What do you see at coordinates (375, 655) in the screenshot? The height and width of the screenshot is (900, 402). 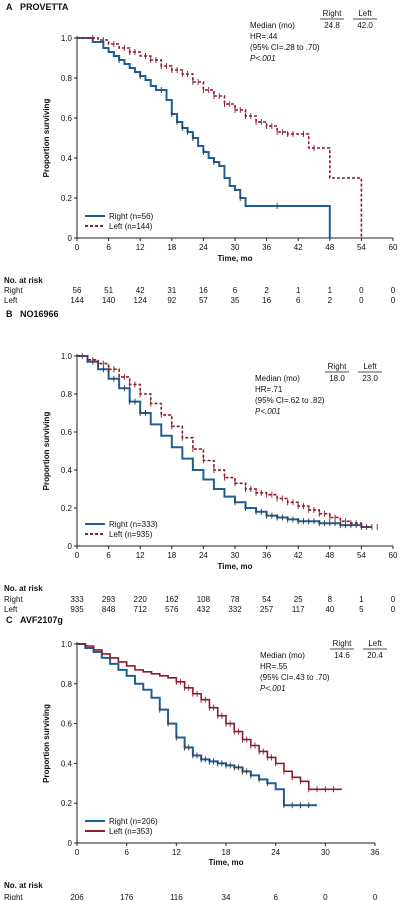 I see `stats-median-left: 20.4` at bounding box center [375, 655].